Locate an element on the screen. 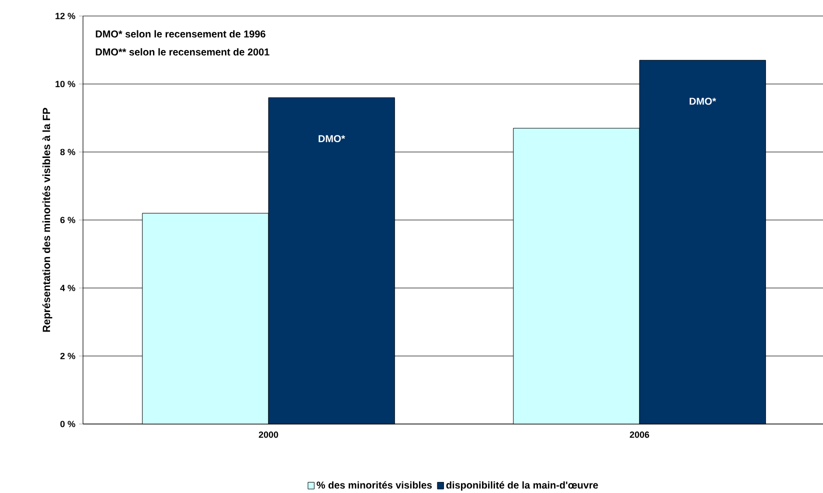 The width and height of the screenshot is (823, 493). y-axis-title: Représentation des minorités visibles à la FP is located at coordinates (47, 220).